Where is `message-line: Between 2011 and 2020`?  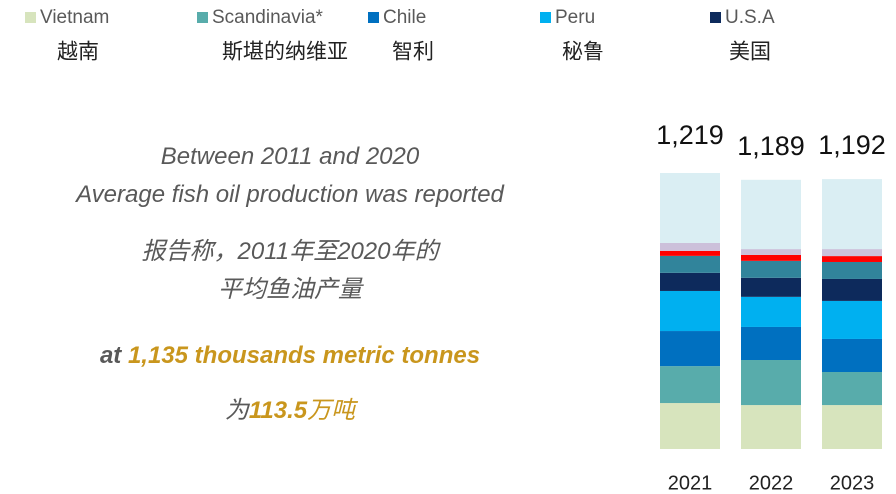 message-line: Between 2011 and 2020 is located at coordinates (290, 156).